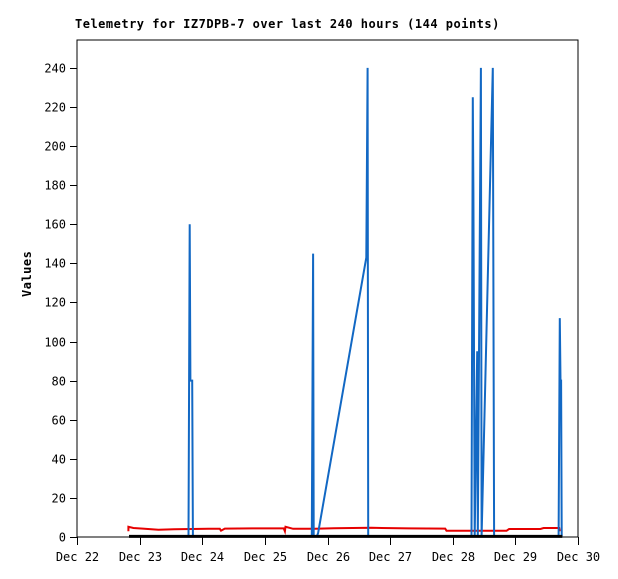 The image size is (618, 579). I want to click on x-tick-label: Dec 23, so click(140, 557).